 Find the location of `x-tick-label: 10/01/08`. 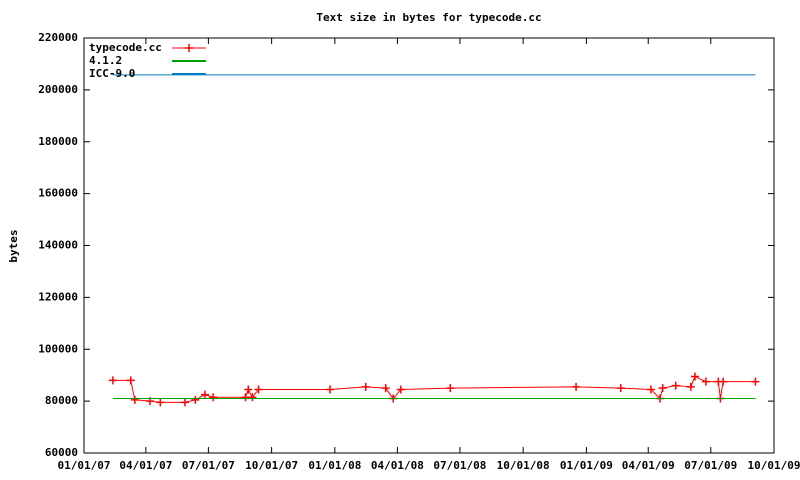

x-tick-label: 10/01/08 is located at coordinates (523, 465).